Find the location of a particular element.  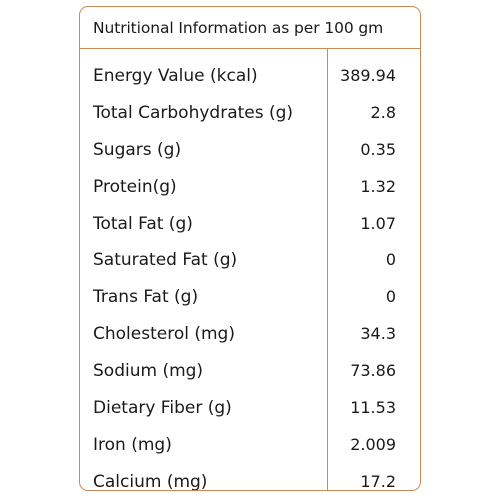

nutrient-value: 34.3 is located at coordinates (378, 334).